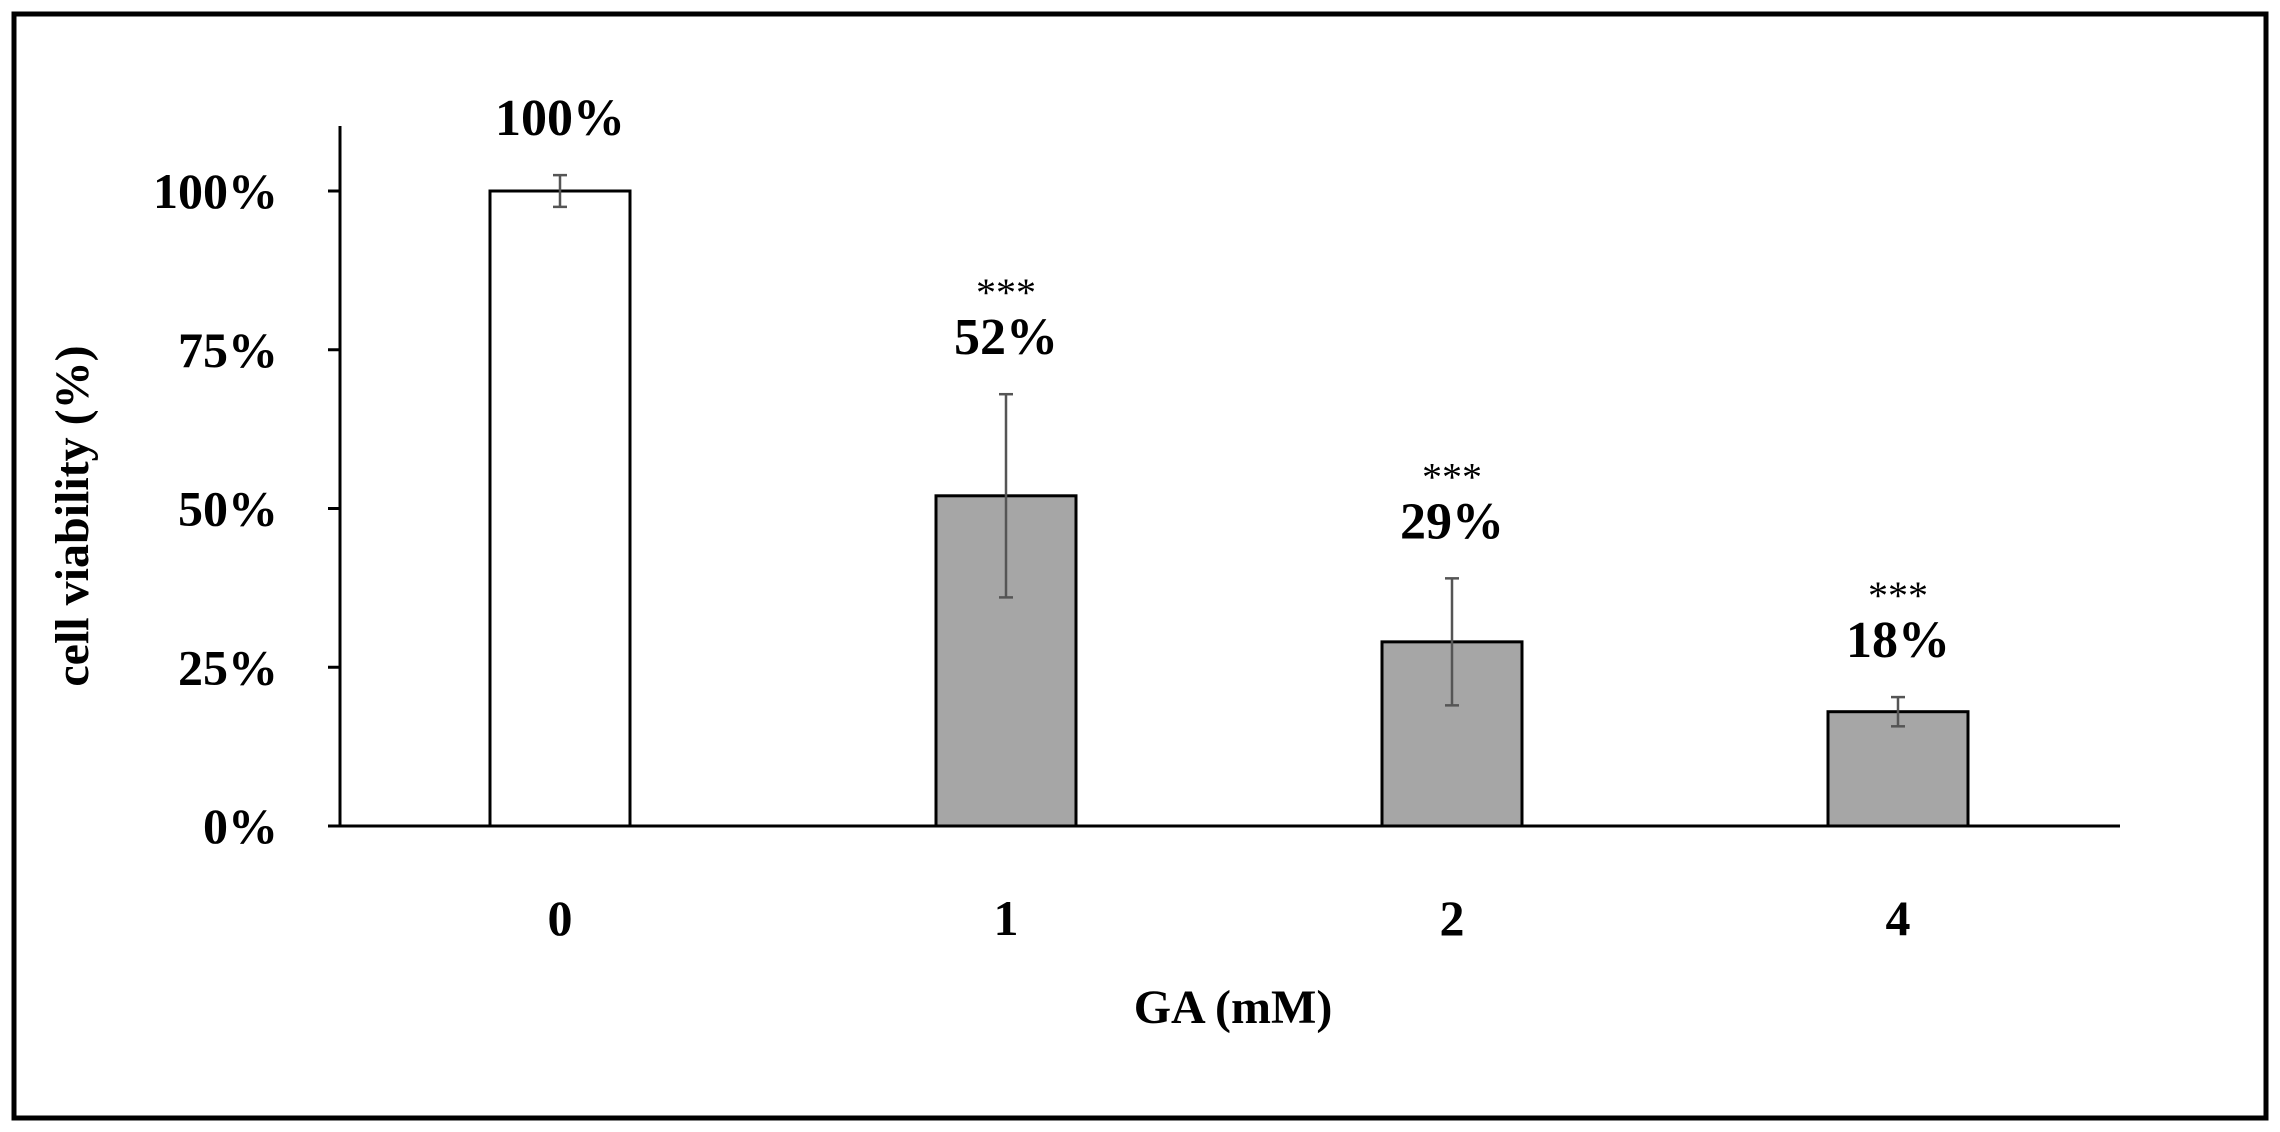 The image size is (2280, 1132). I want to click on y-tick-label: 0%, so click(240, 826).